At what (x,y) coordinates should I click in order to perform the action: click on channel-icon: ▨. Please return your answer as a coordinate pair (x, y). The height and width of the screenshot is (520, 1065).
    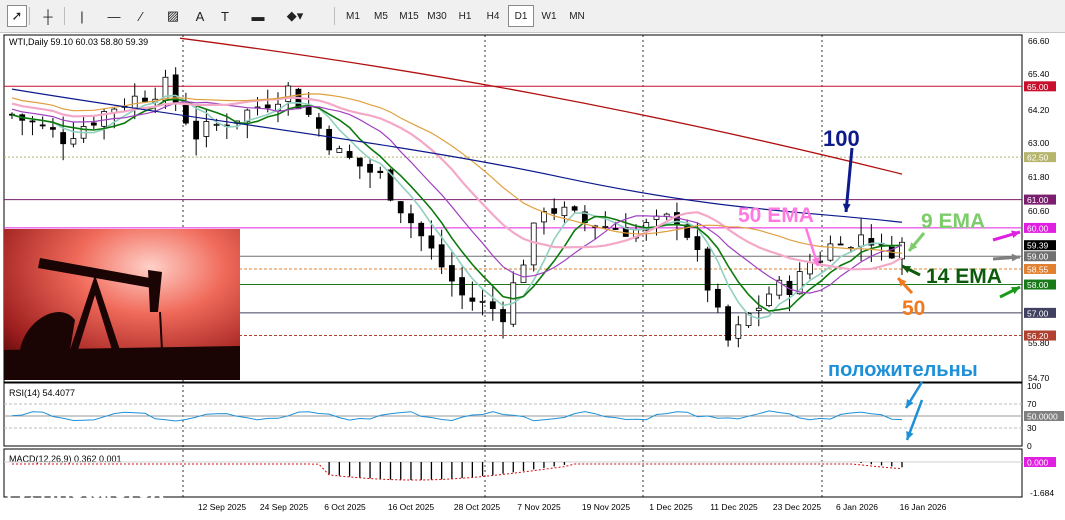
    Looking at the image, I should click on (173, 15).